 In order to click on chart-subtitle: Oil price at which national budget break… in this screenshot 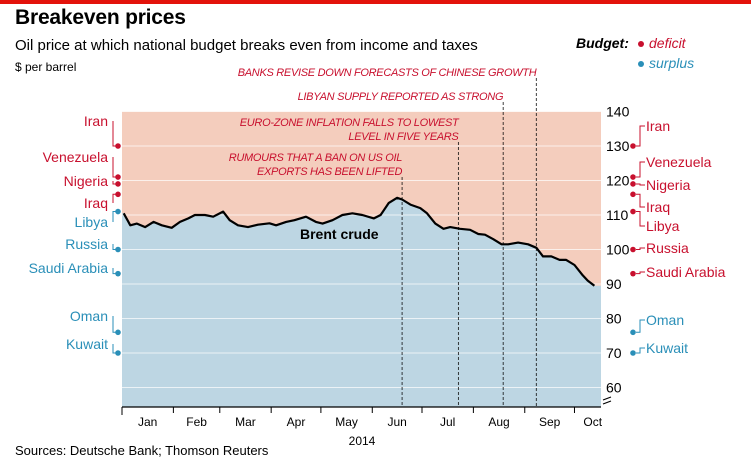, I will do `click(246, 45)`.